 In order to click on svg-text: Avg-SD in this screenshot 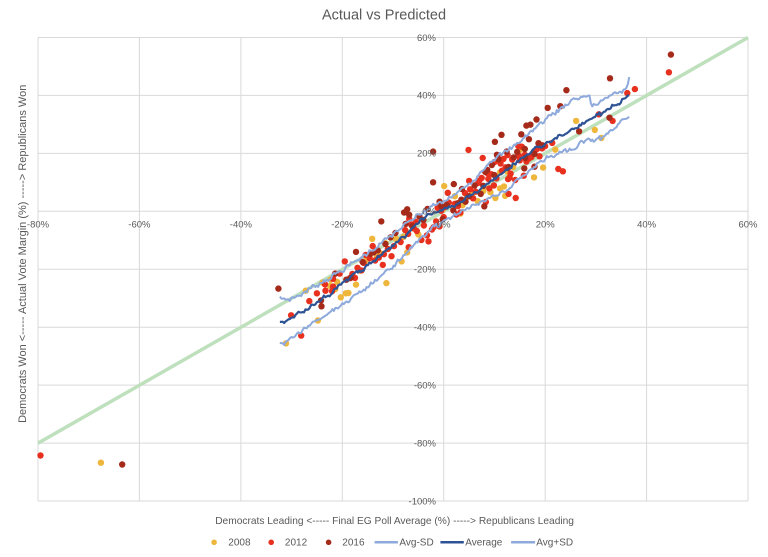, I will do `click(416, 543)`.